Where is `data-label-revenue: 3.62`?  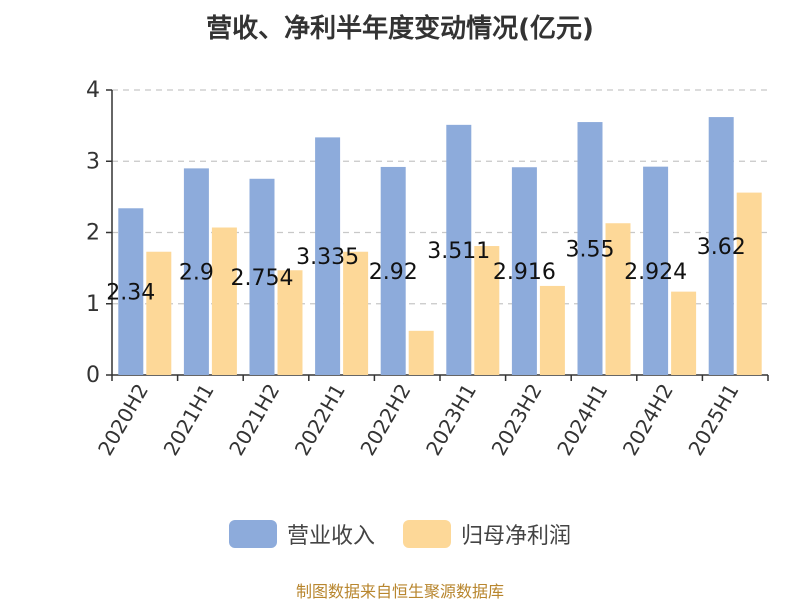 data-label-revenue: 3.62 is located at coordinates (721, 247).